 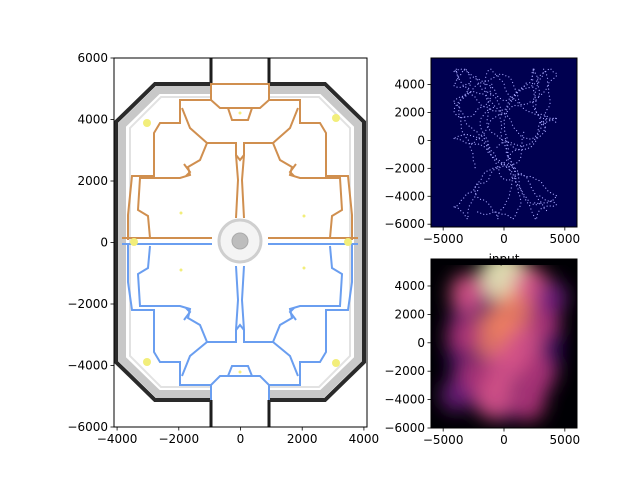 I want to click on heatmap-x-tick-label: −5000, so click(x=443, y=440).